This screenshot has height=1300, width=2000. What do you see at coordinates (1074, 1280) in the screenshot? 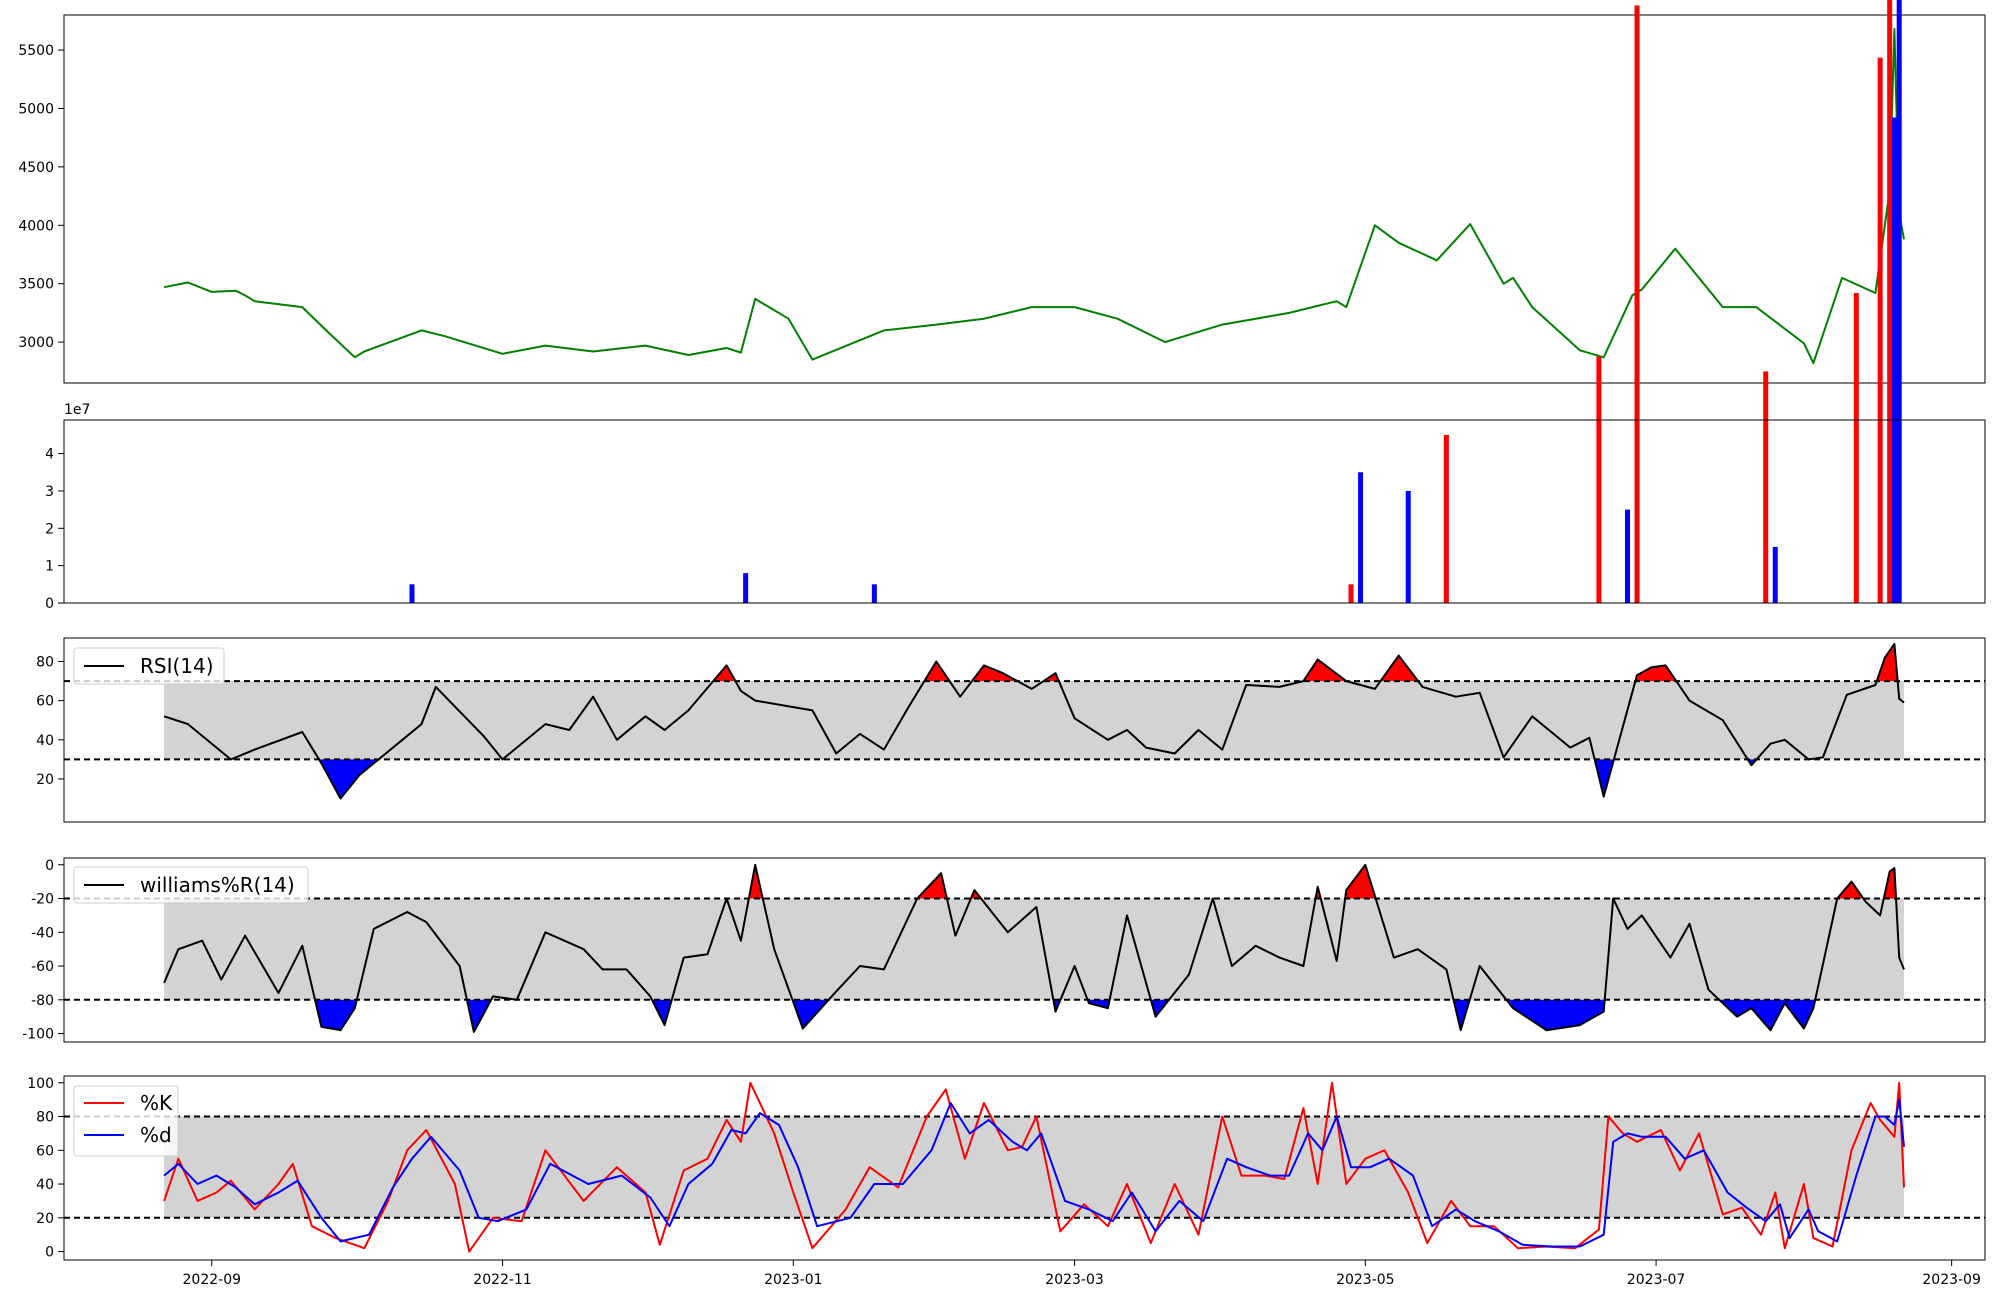
I see `x-tick-label: 2023-03` at bounding box center [1074, 1280].